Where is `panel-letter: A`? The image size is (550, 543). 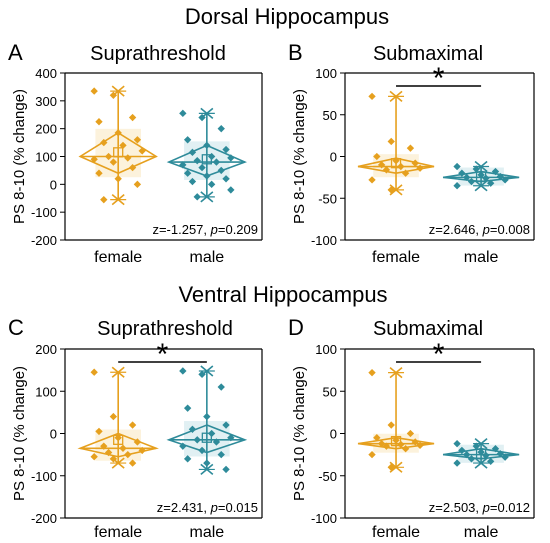
panel-letter: A is located at coordinates (15, 52).